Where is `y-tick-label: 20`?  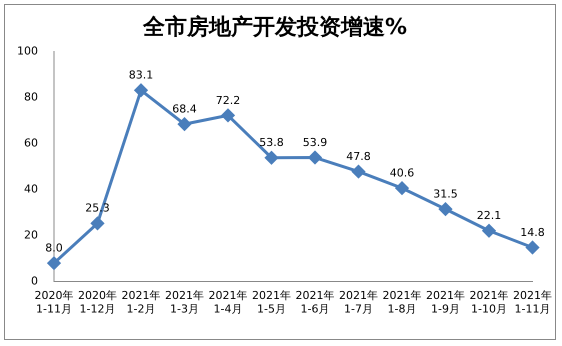
y-tick-label: 20 is located at coordinates (31, 235).